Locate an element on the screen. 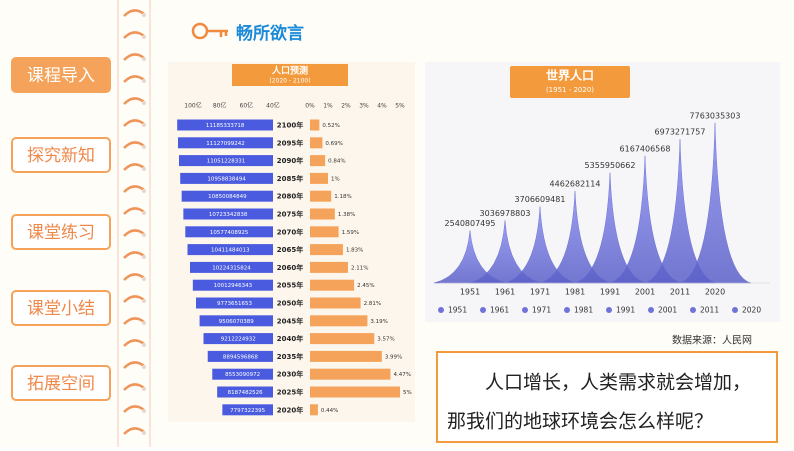  data-label: 2540807495 is located at coordinates (470, 223).